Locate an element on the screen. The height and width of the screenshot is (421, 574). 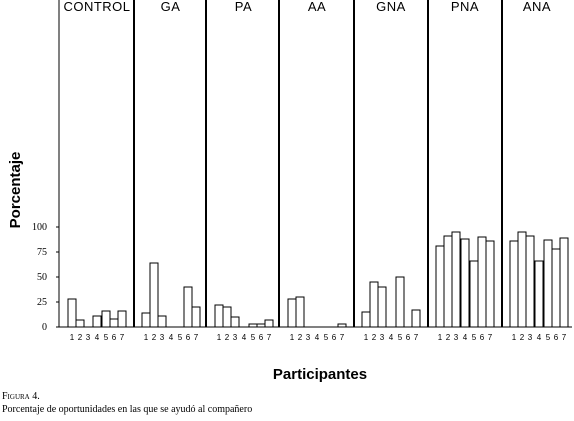
y-tick-label: 75 is located at coordinates (42, 252).